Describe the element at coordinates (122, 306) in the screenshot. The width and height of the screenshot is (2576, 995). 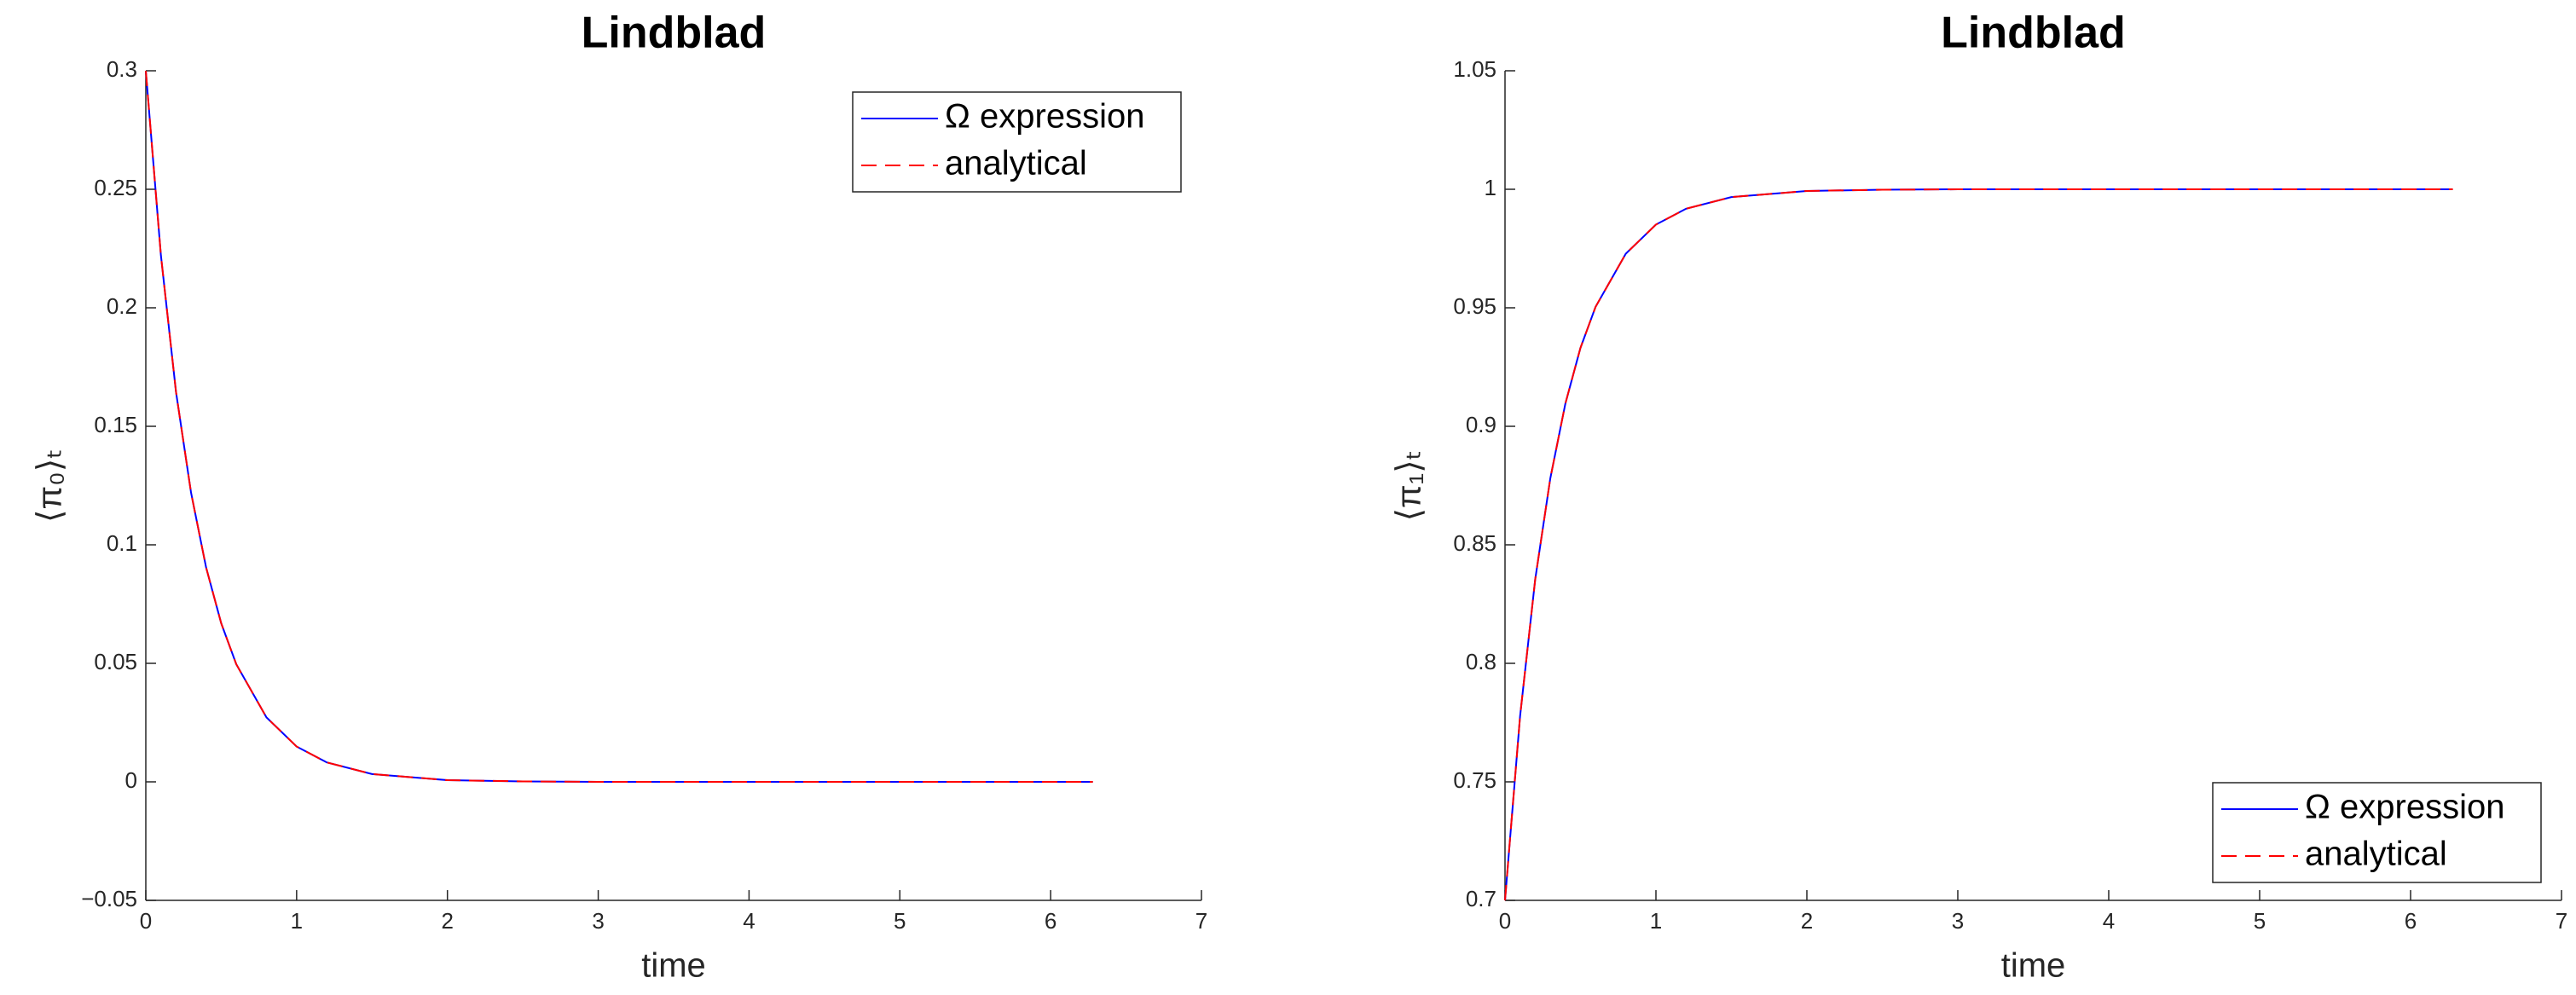
I see `y-tick-label: 0.2` at that location.